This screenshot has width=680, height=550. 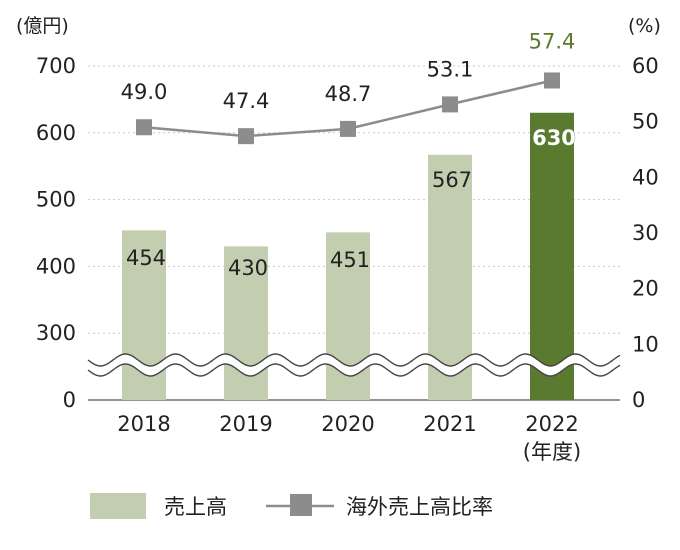 I want to click on bar-value-label-2018: 454, so click(x=146, y=258).